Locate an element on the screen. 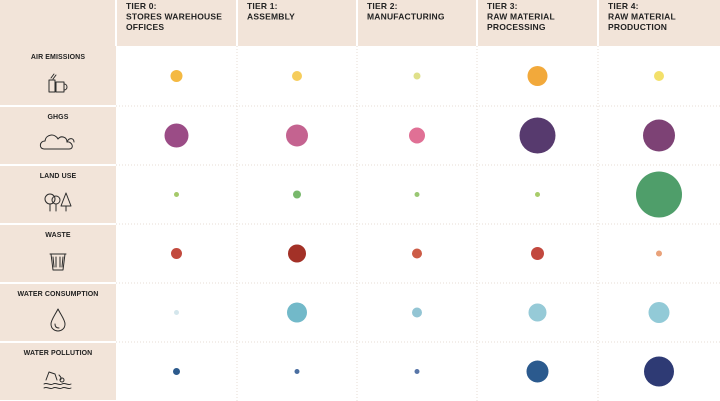 This screenshot has width=720, height=401. bubble-land-use-t0 is located at coordinates (176, 194).